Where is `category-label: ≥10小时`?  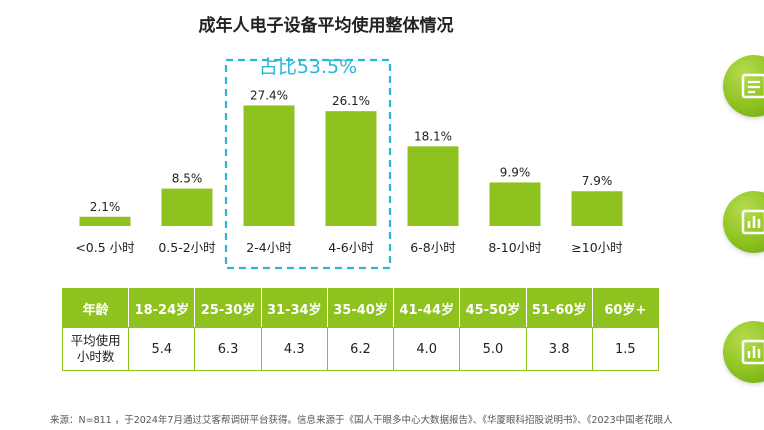
category-label: ≥10小时 is located at coordinates (597, 247).